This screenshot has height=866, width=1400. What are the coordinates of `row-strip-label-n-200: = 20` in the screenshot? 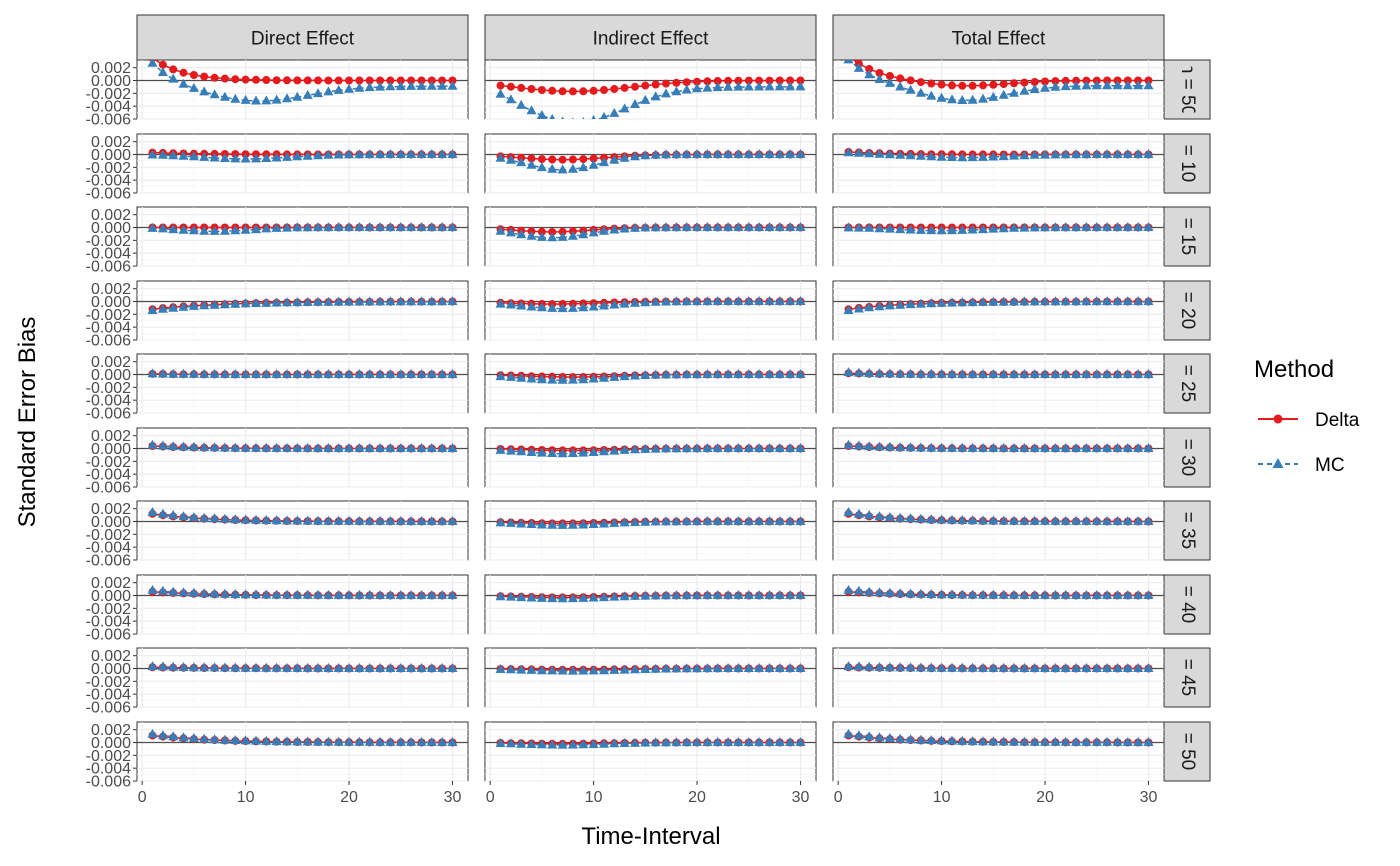 It's located at (1187, 311).